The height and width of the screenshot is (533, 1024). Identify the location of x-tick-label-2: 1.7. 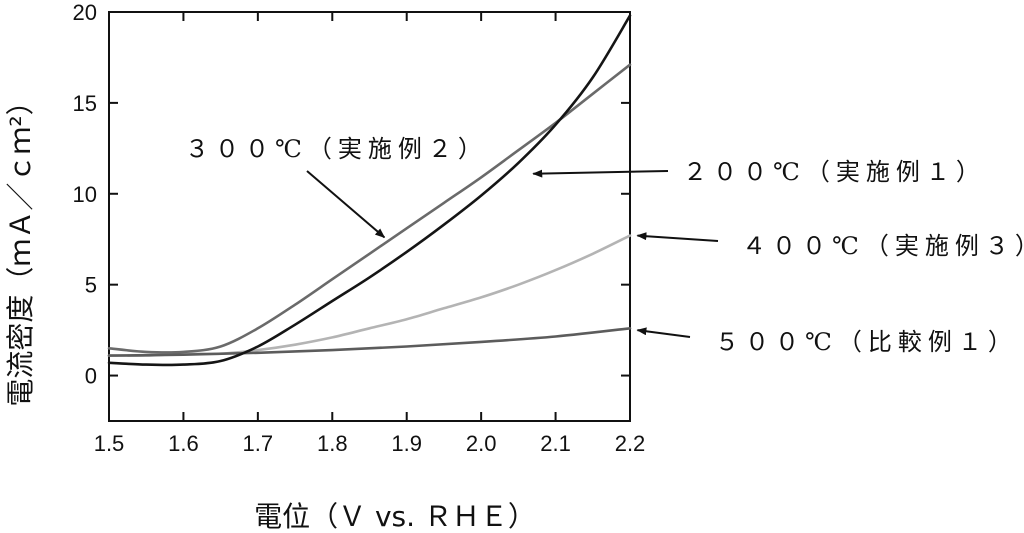
(258, 443).